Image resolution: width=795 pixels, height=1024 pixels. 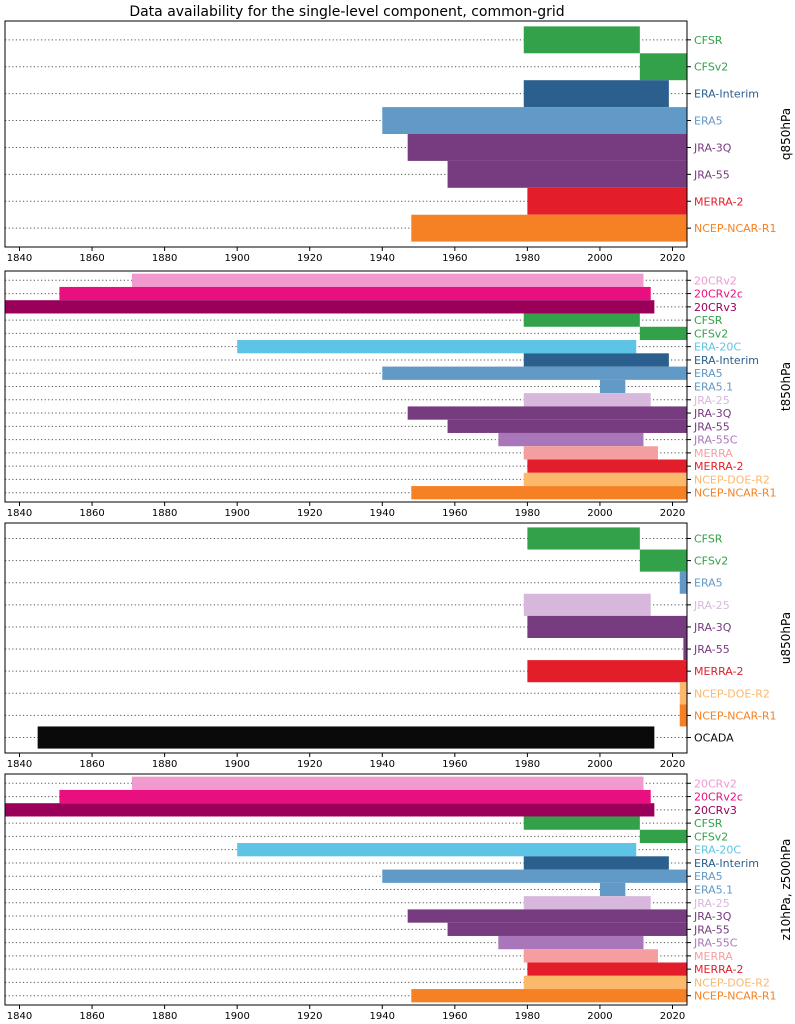 What do you see at coordinates (547, 413) in the screenshot?
I see `bar-jra-3q` at bounding box center [547, 413].